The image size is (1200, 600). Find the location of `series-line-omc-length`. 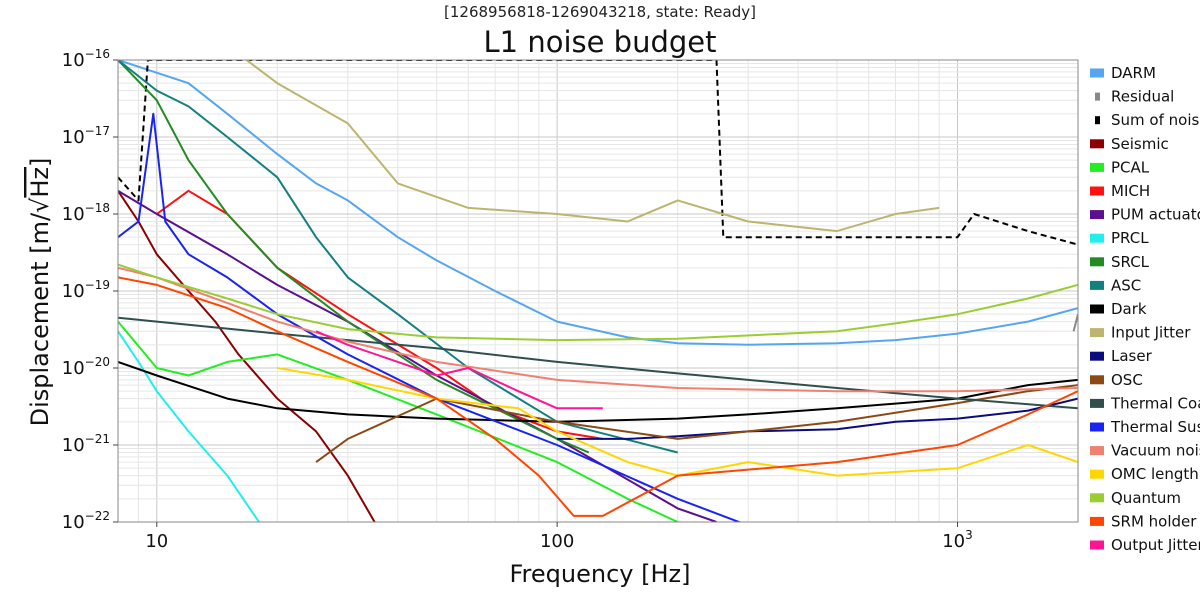

series-line-omc-length is located at coordinates (677, 422).